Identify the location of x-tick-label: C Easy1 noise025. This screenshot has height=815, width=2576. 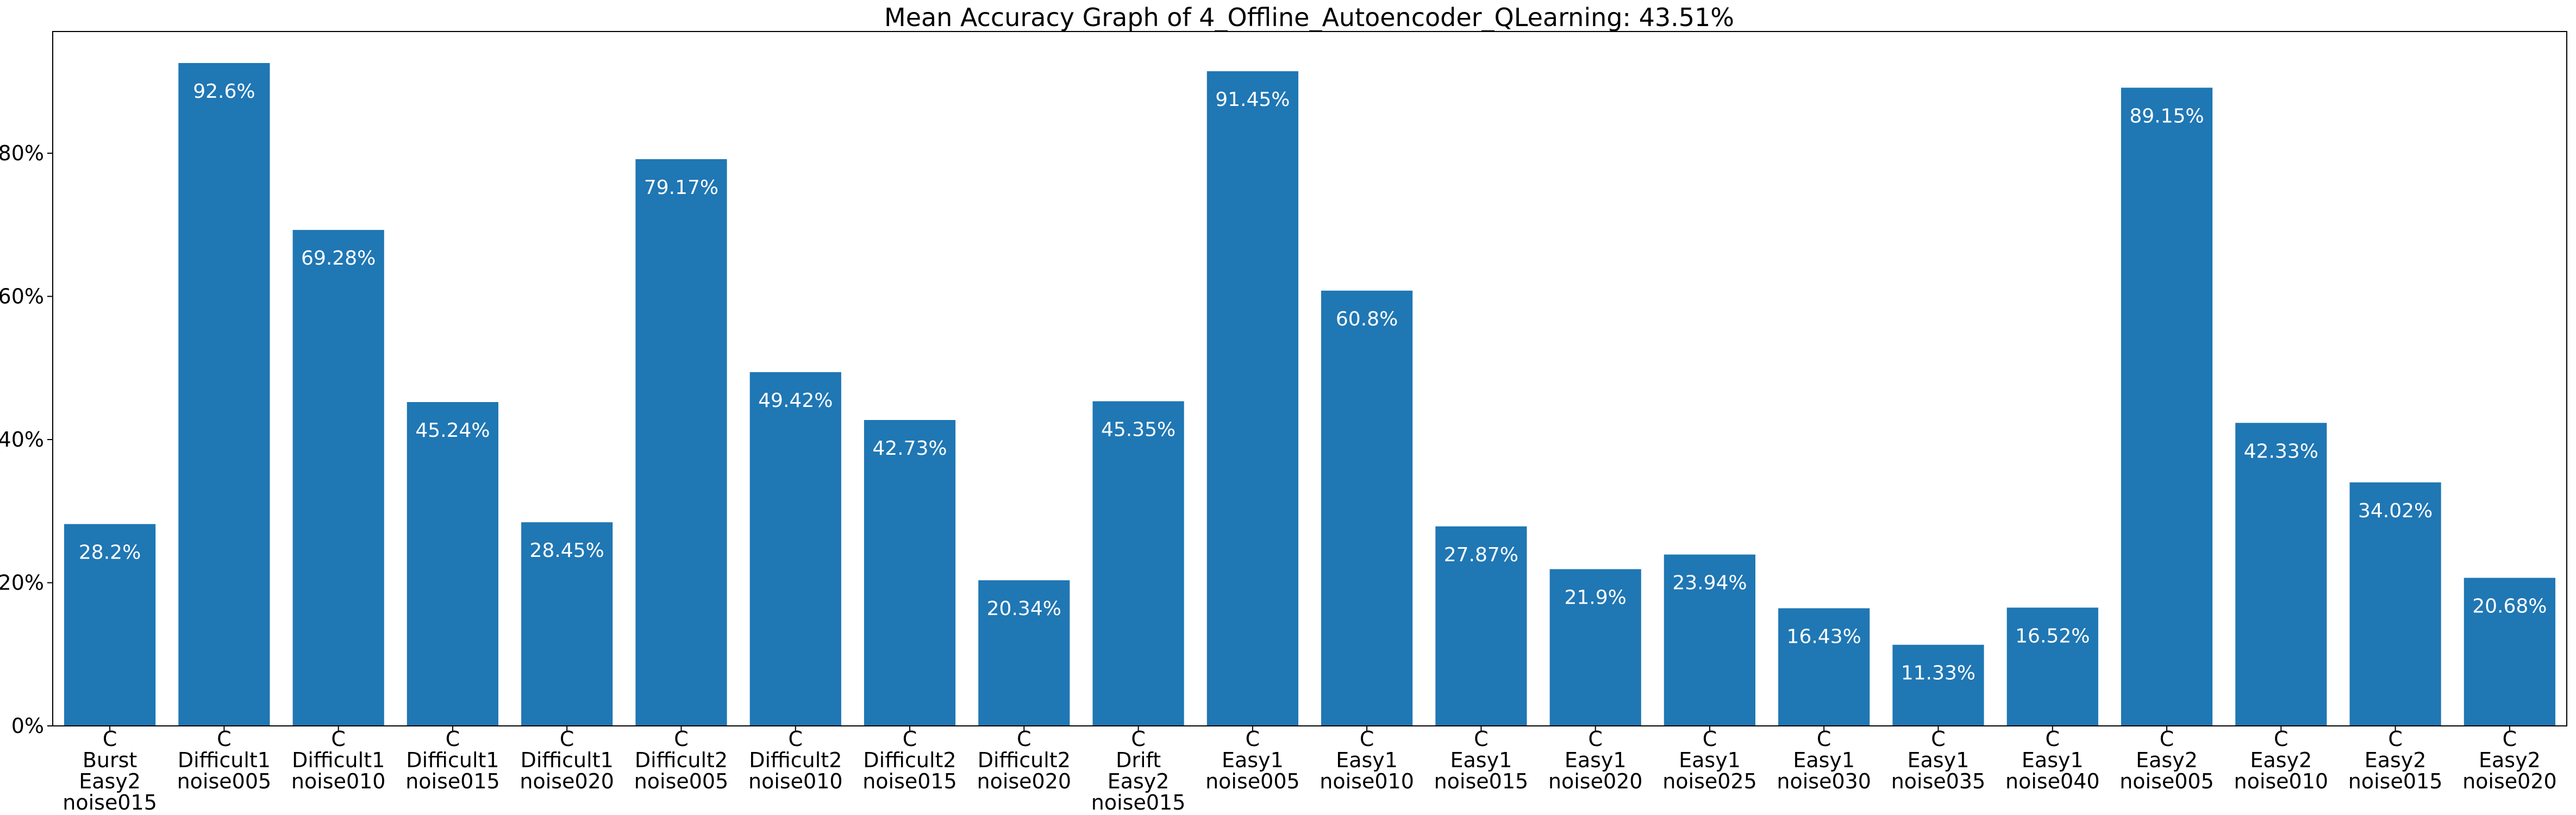
(1710, 760).